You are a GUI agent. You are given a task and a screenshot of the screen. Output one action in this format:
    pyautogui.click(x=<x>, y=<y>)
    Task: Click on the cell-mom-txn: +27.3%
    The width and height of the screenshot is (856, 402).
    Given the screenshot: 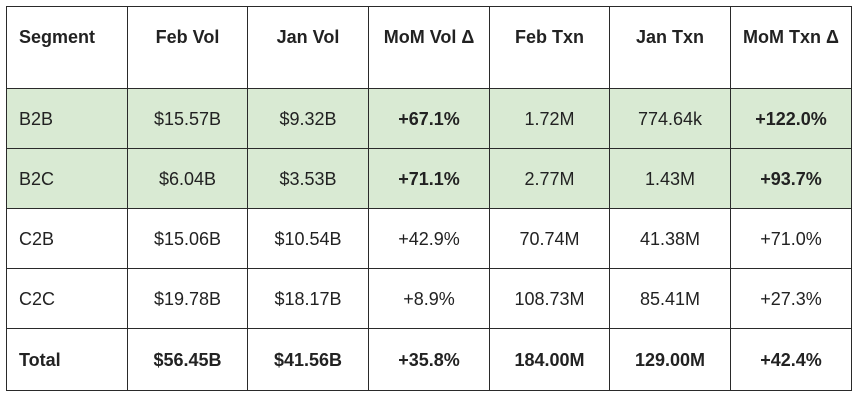 What is the action you would take?
    pyautogui.click(x=791, y=298)
    